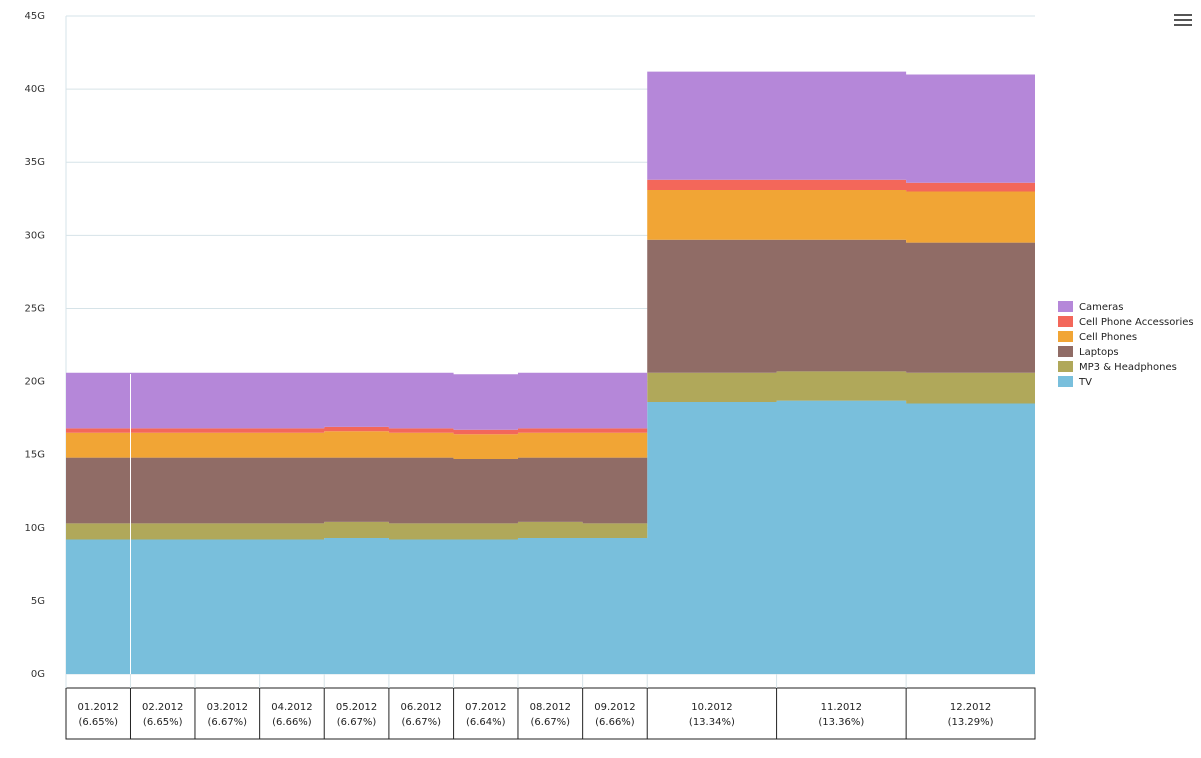 This screenshot has height=758, width=1201. Describe the element at coordinates (35, 308) in the screenshot. I see `y-tick-label: 25G` at that location.